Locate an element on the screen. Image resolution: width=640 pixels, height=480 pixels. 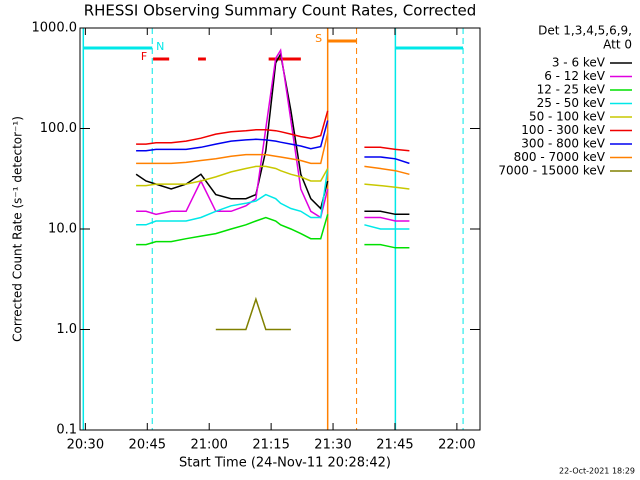
y-axis-label: Corrected Count Rate (s⁻¹ detector⁻¹) is located at coordinates (18, 229).